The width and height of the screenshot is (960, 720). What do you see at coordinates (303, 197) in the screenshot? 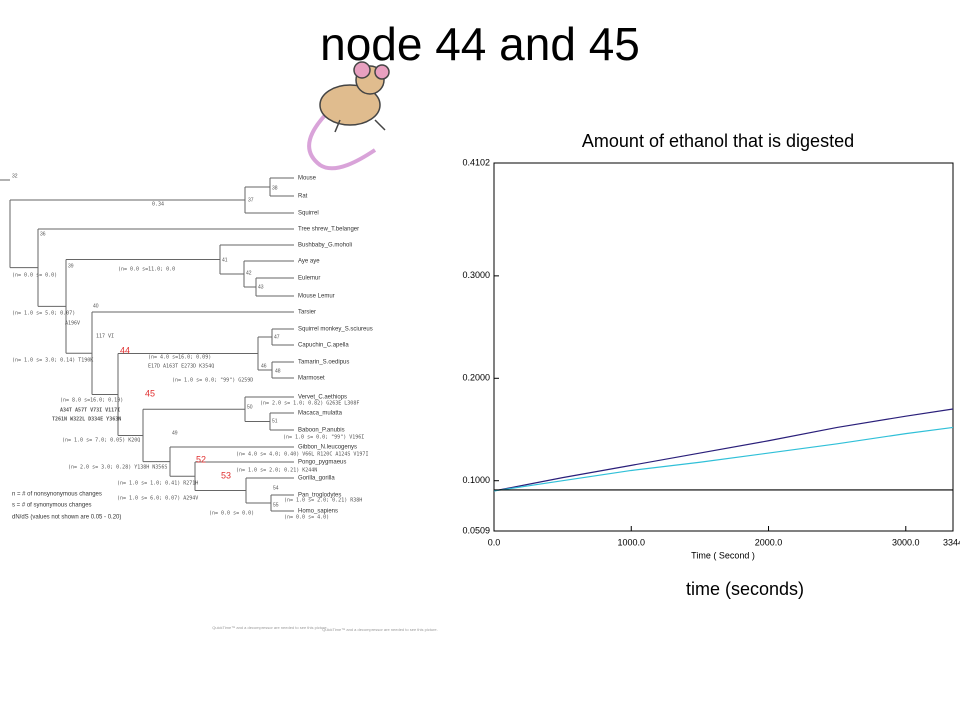
I see `species-label: Rat` at bounding box center [303, 197].